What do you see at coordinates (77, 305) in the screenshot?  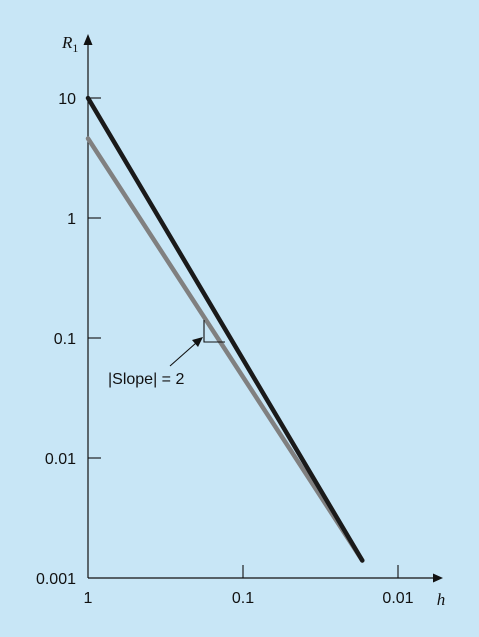 I see `y-axis: R1` at bounding box center [77, 305].